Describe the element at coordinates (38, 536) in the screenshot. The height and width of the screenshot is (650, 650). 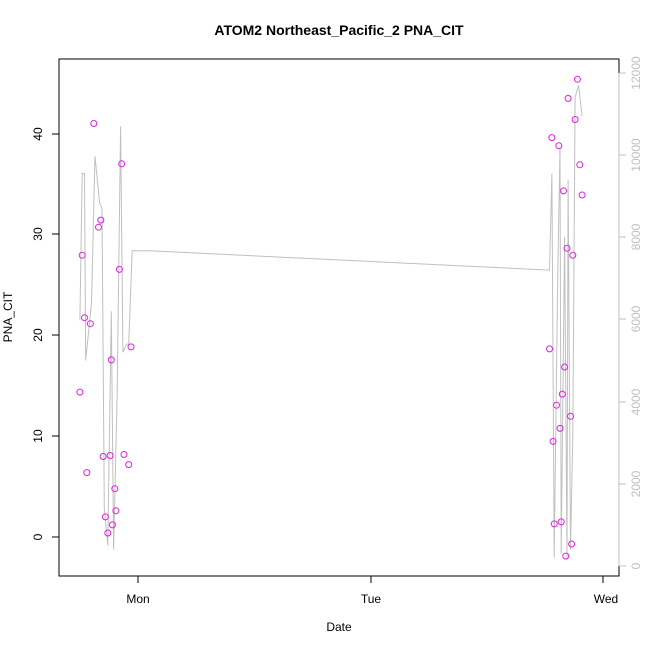
I see `y-tick-label: 0` at that location.